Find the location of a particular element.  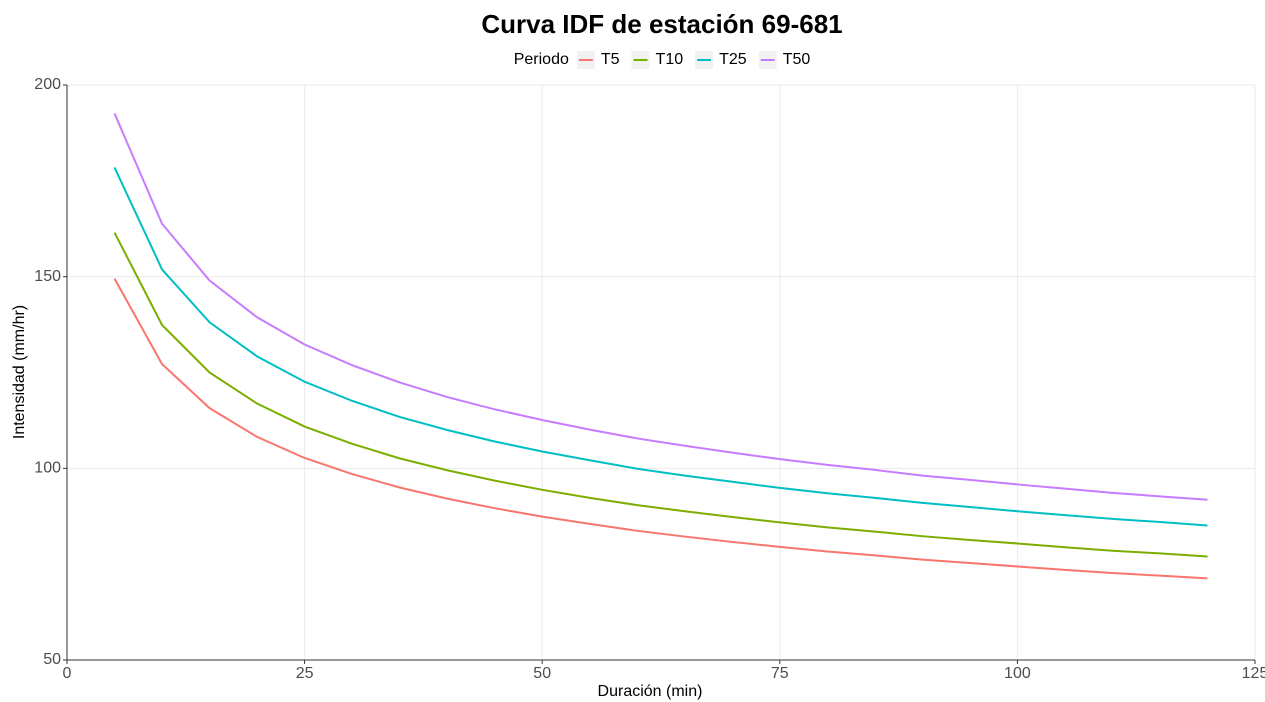

legend-label: T10 is located at coordinates (670, 59).